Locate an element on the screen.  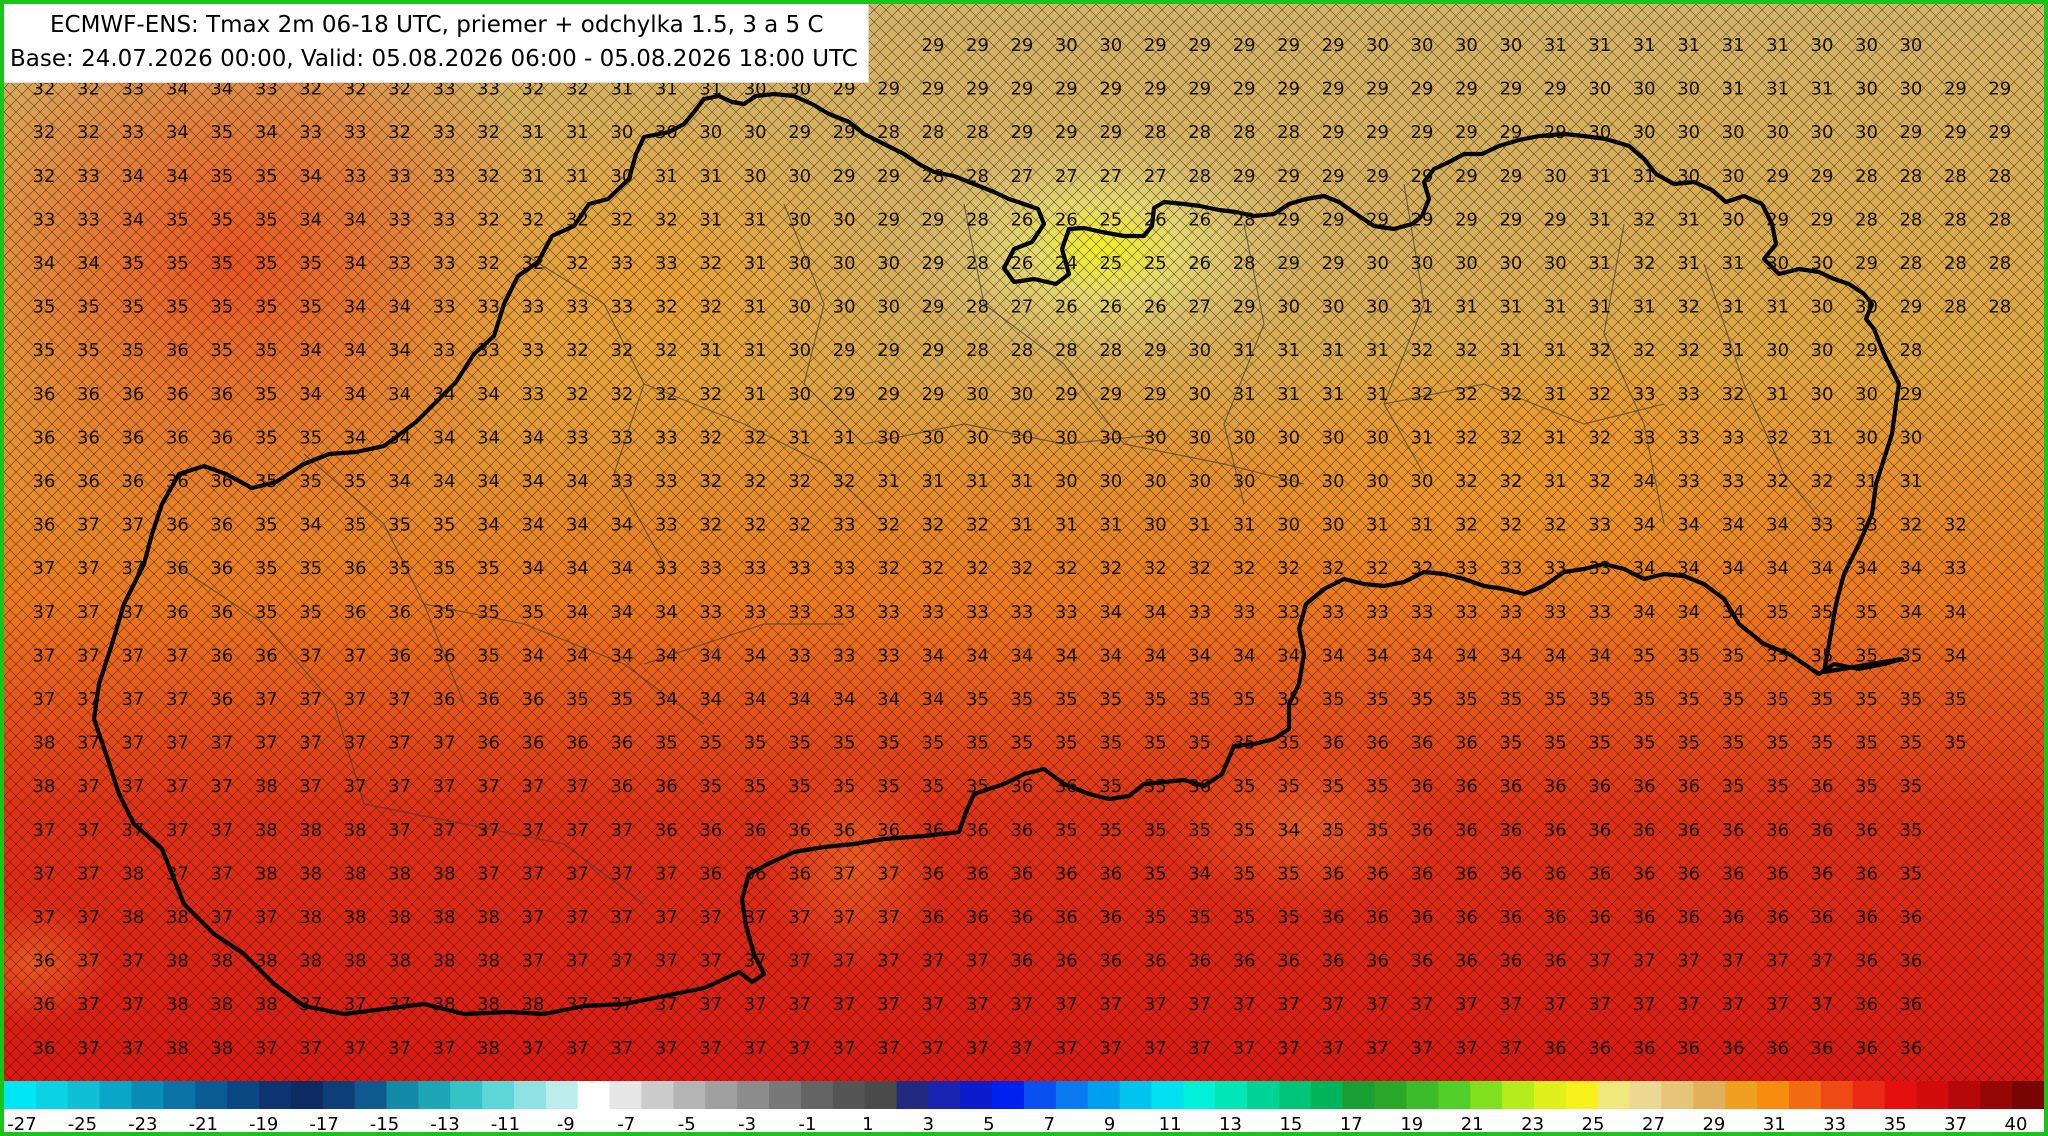
grid-value: 27 is located at coordinates (1155, 176).